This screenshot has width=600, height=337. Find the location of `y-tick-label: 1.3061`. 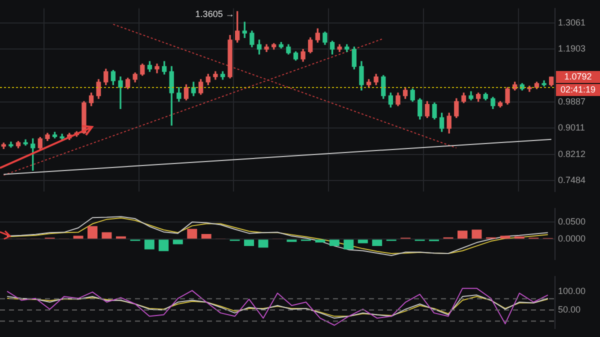

y-tick-label: 1.3061 is located at coordinates (572, 22).